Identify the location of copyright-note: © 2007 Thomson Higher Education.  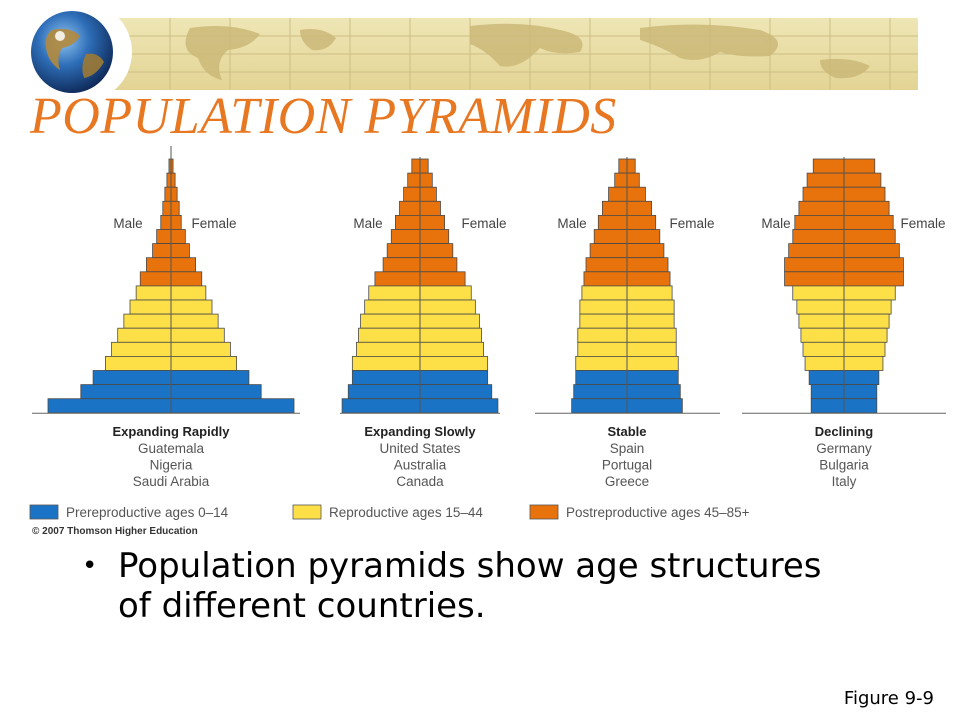
(115, 531).